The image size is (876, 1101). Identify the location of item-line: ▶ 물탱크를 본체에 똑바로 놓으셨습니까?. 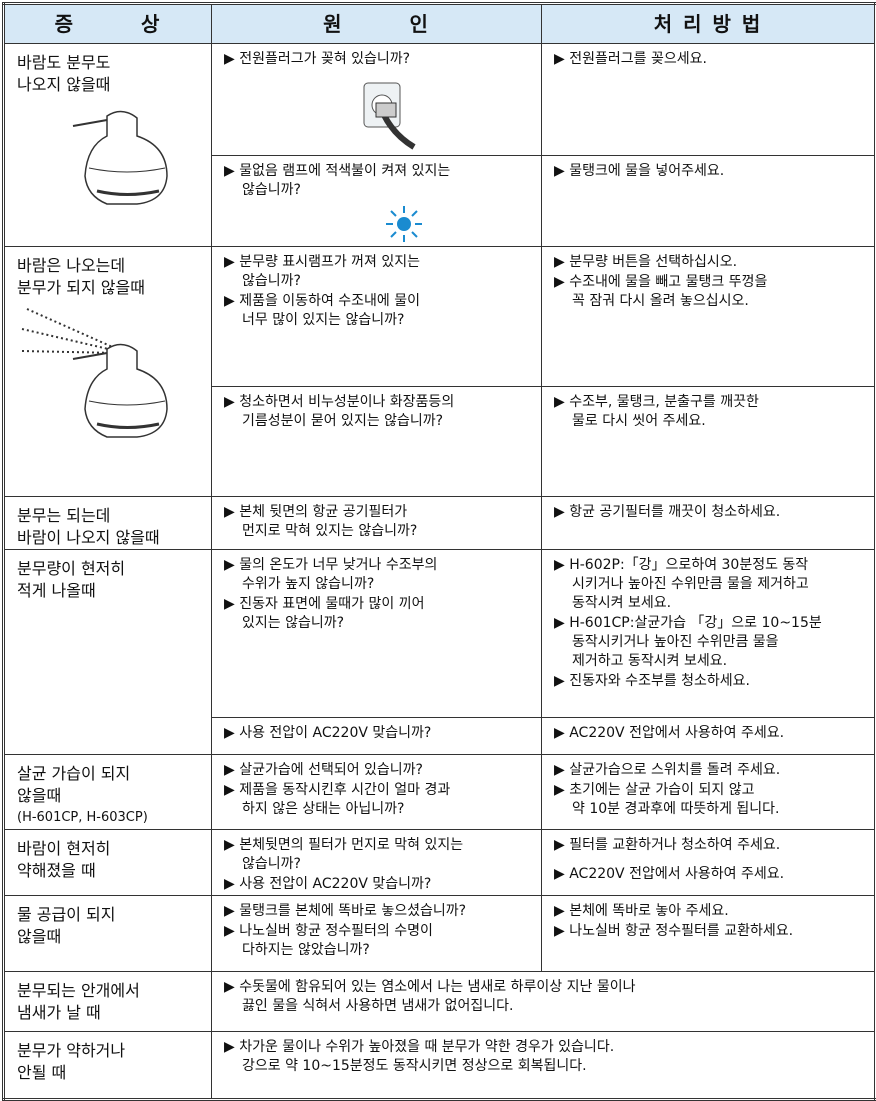
(345, 911).